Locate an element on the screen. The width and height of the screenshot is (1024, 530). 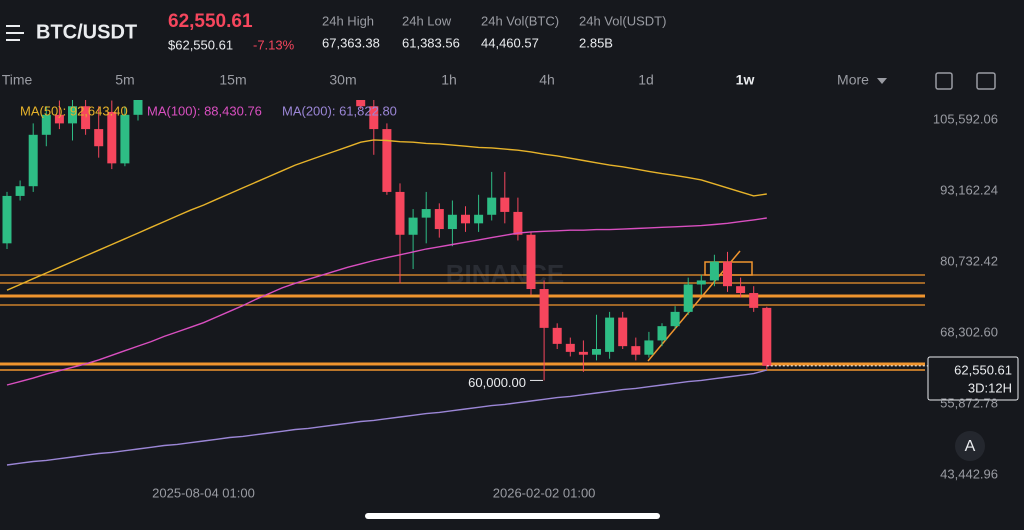
stat-label: 24h High is located at coordinates (348, 20).